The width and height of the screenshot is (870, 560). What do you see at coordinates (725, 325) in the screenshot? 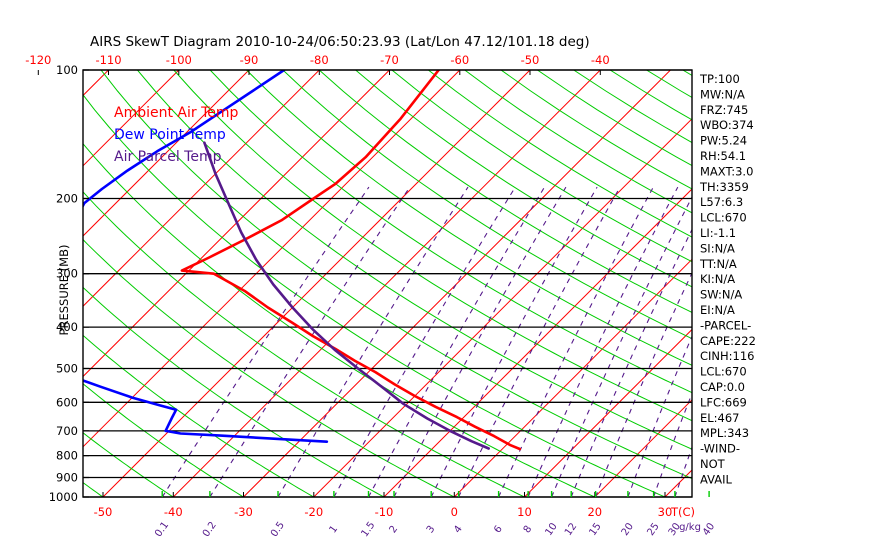
I see `parameter-item: -PARCEL-` at bounding box center [725, 325].